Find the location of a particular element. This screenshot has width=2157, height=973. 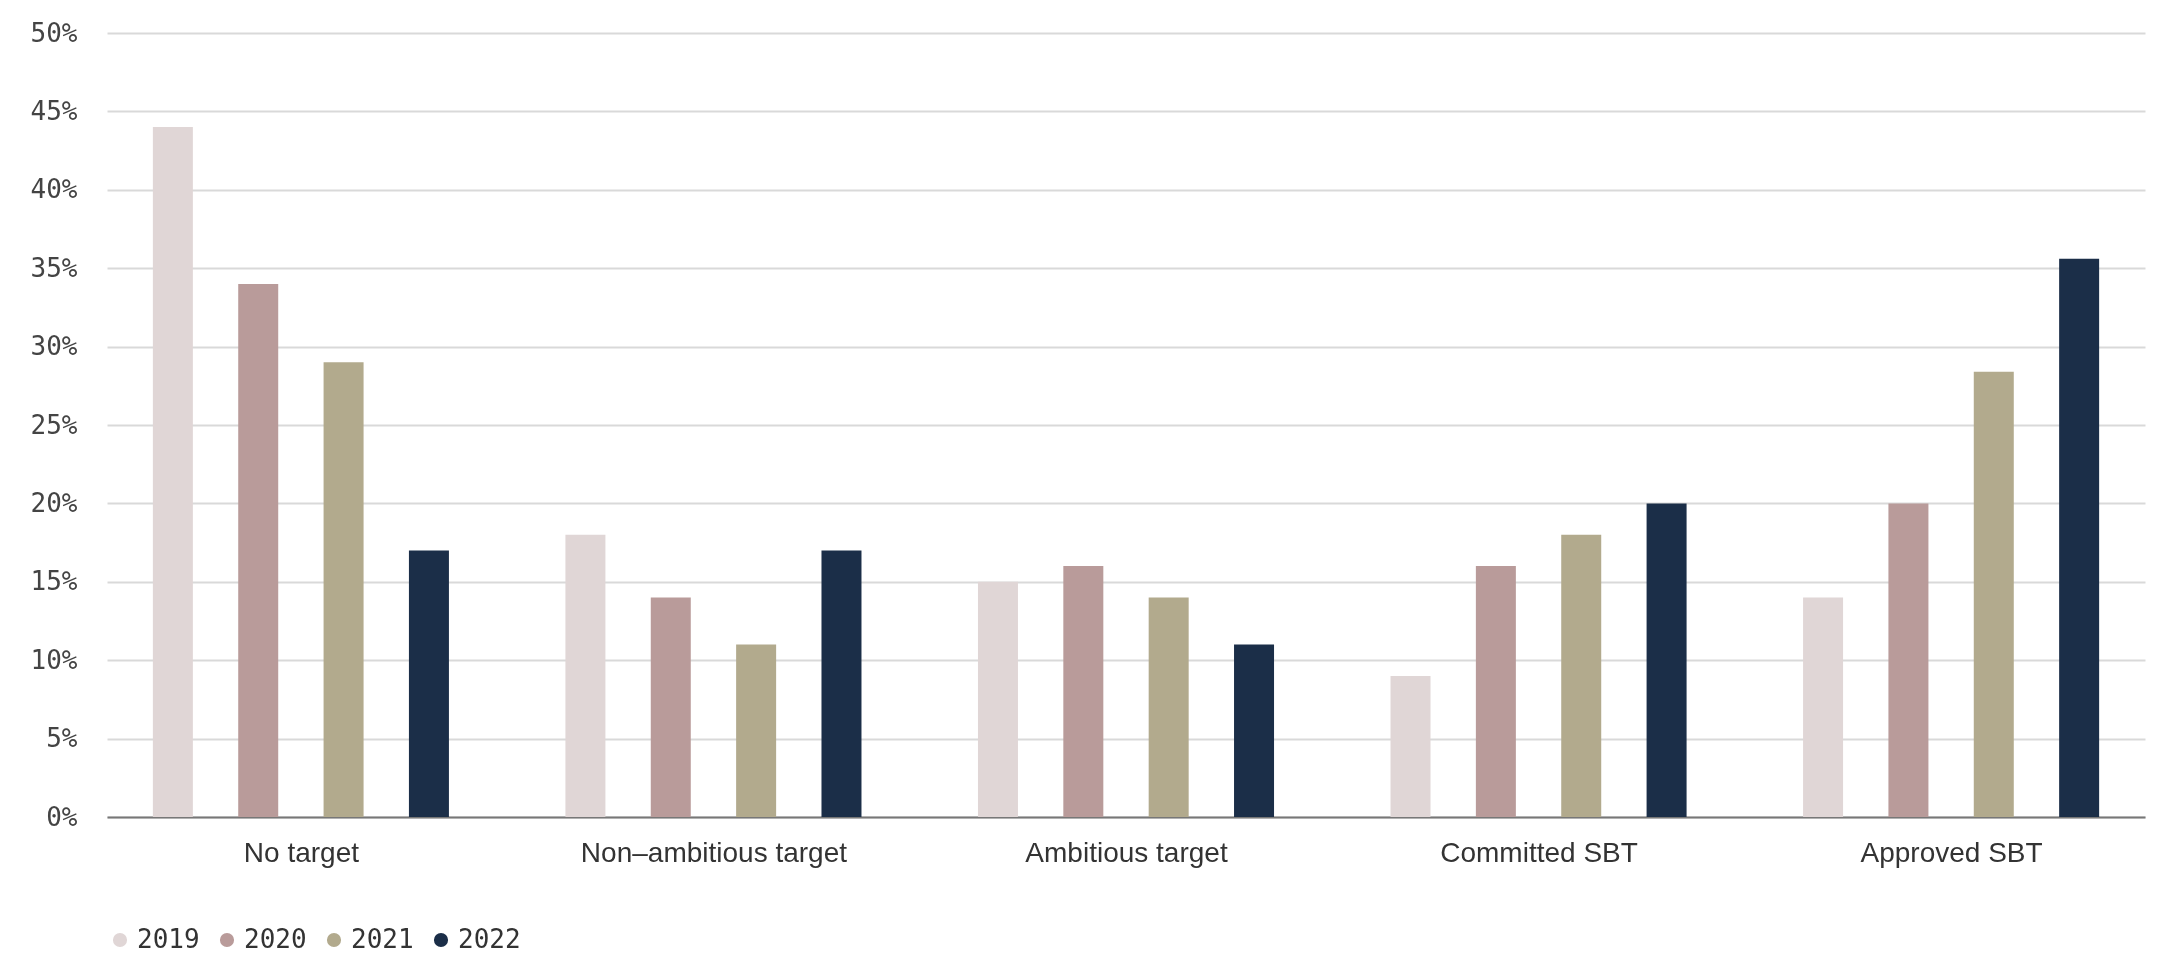

x-tick-label: Non–ambitious target is located at coordinates (714, 852).